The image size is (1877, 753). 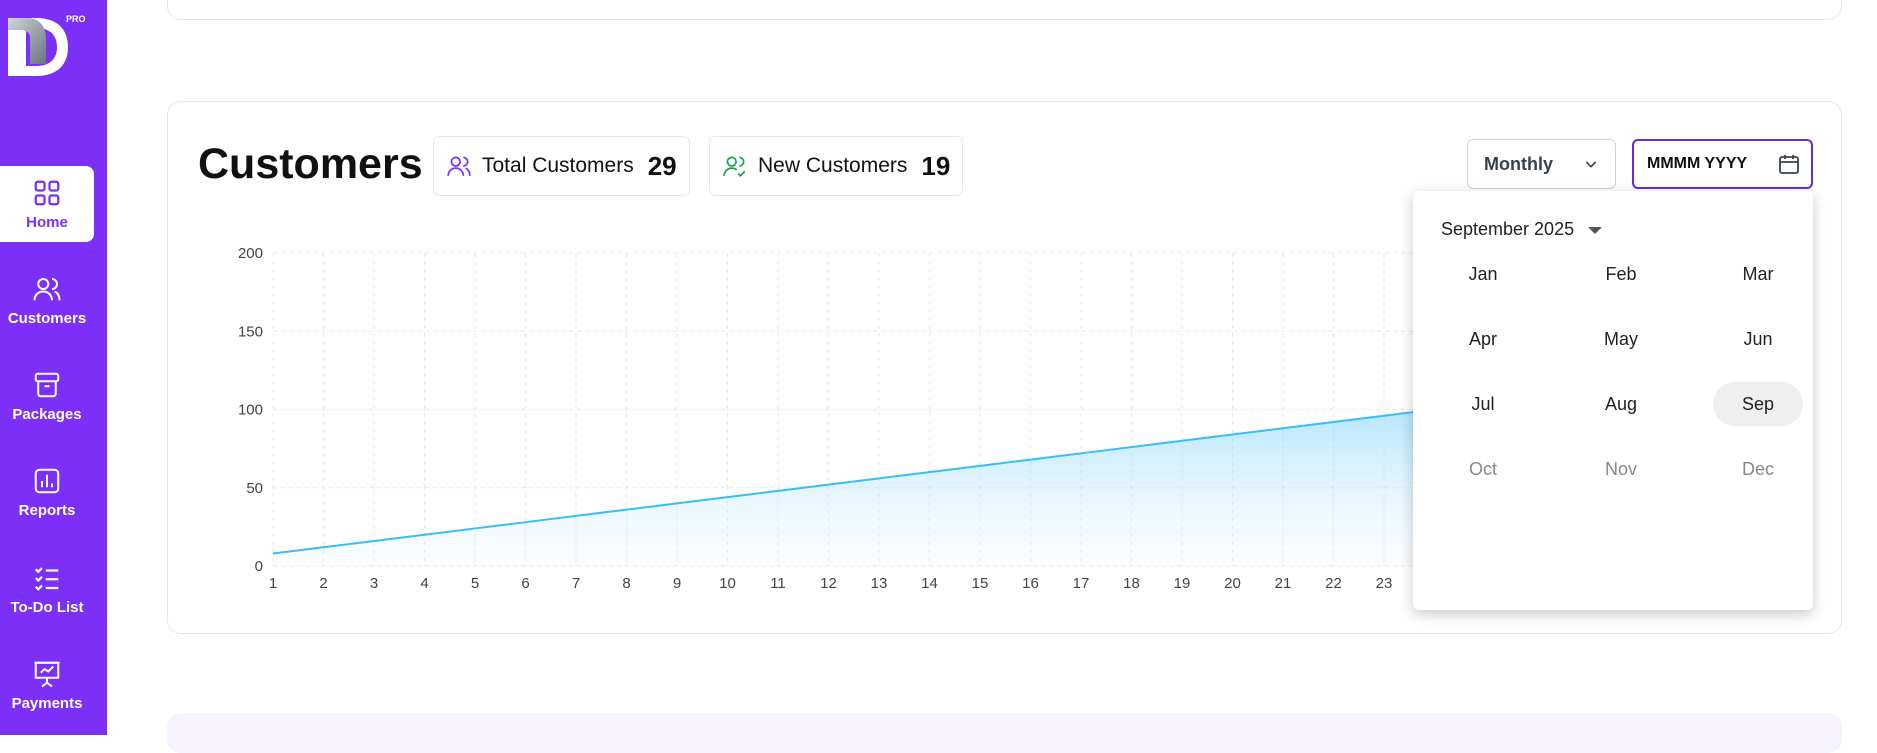 What do you see at coordinates (929, 583) in the screenshot?
I see `x-tick-label: 14` at bounding box center [929, 583].